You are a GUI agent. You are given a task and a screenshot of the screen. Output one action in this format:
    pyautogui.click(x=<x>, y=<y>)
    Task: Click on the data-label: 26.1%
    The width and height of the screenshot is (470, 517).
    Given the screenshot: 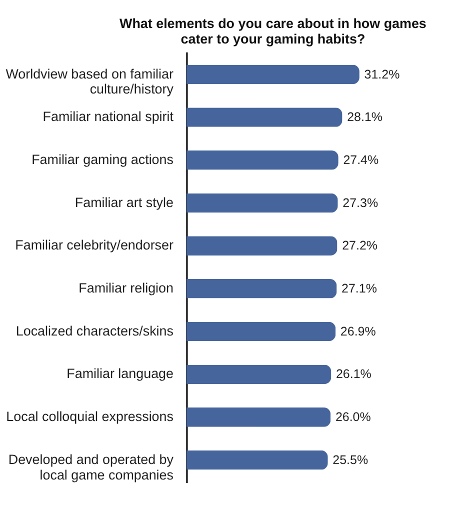 What is the action you would take?
    pyautogui.click(x=354, y=374)
    